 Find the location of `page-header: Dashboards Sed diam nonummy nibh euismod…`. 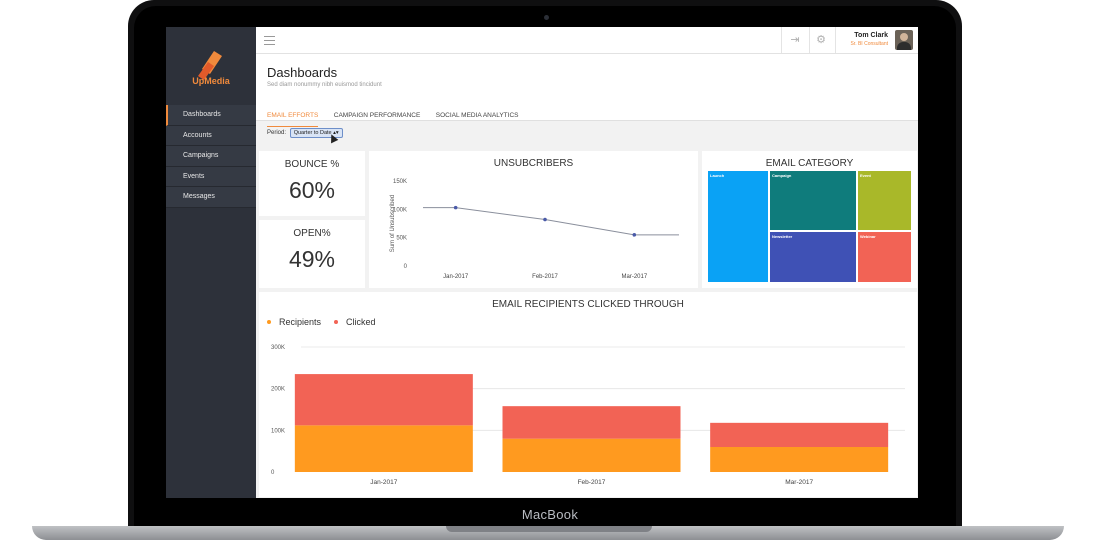

page-header: Dashboards Sed diam nonummy nibh euismod… is located at coordinates (587, 90).